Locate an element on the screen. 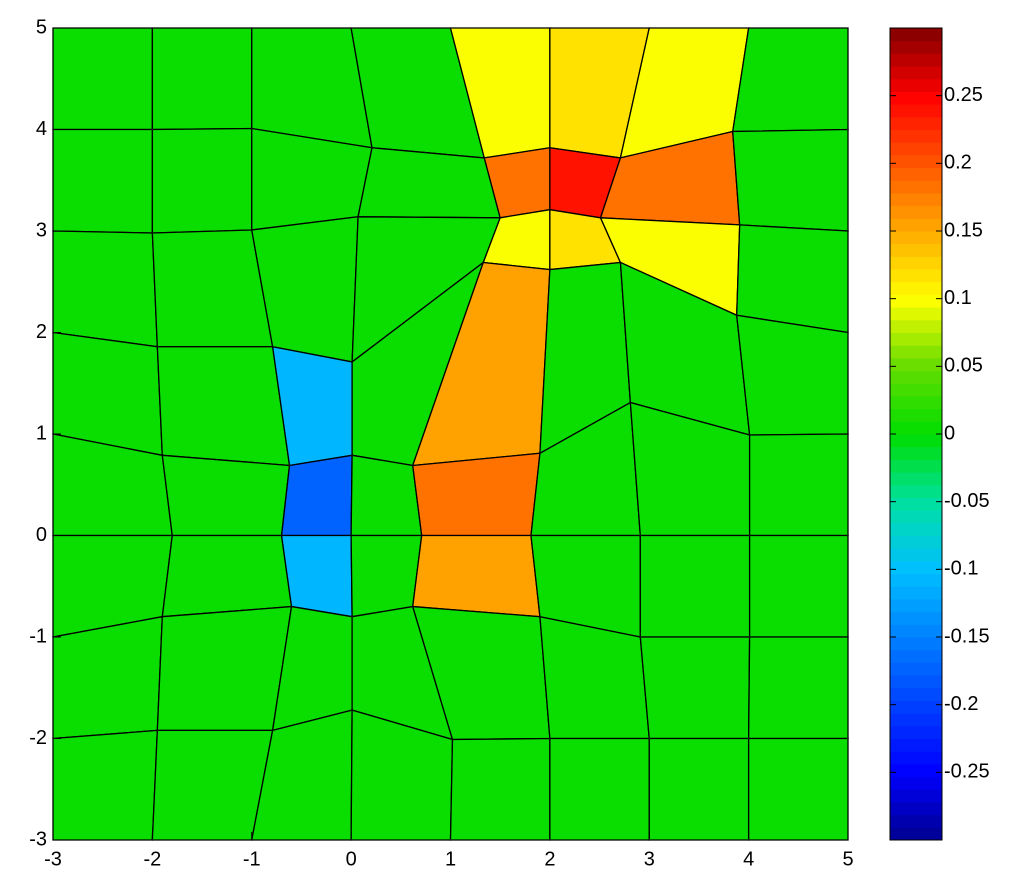 The height and width of the screenshot is (891, 1024). y-tick-label: 2 is located at coordinates (41, 332).